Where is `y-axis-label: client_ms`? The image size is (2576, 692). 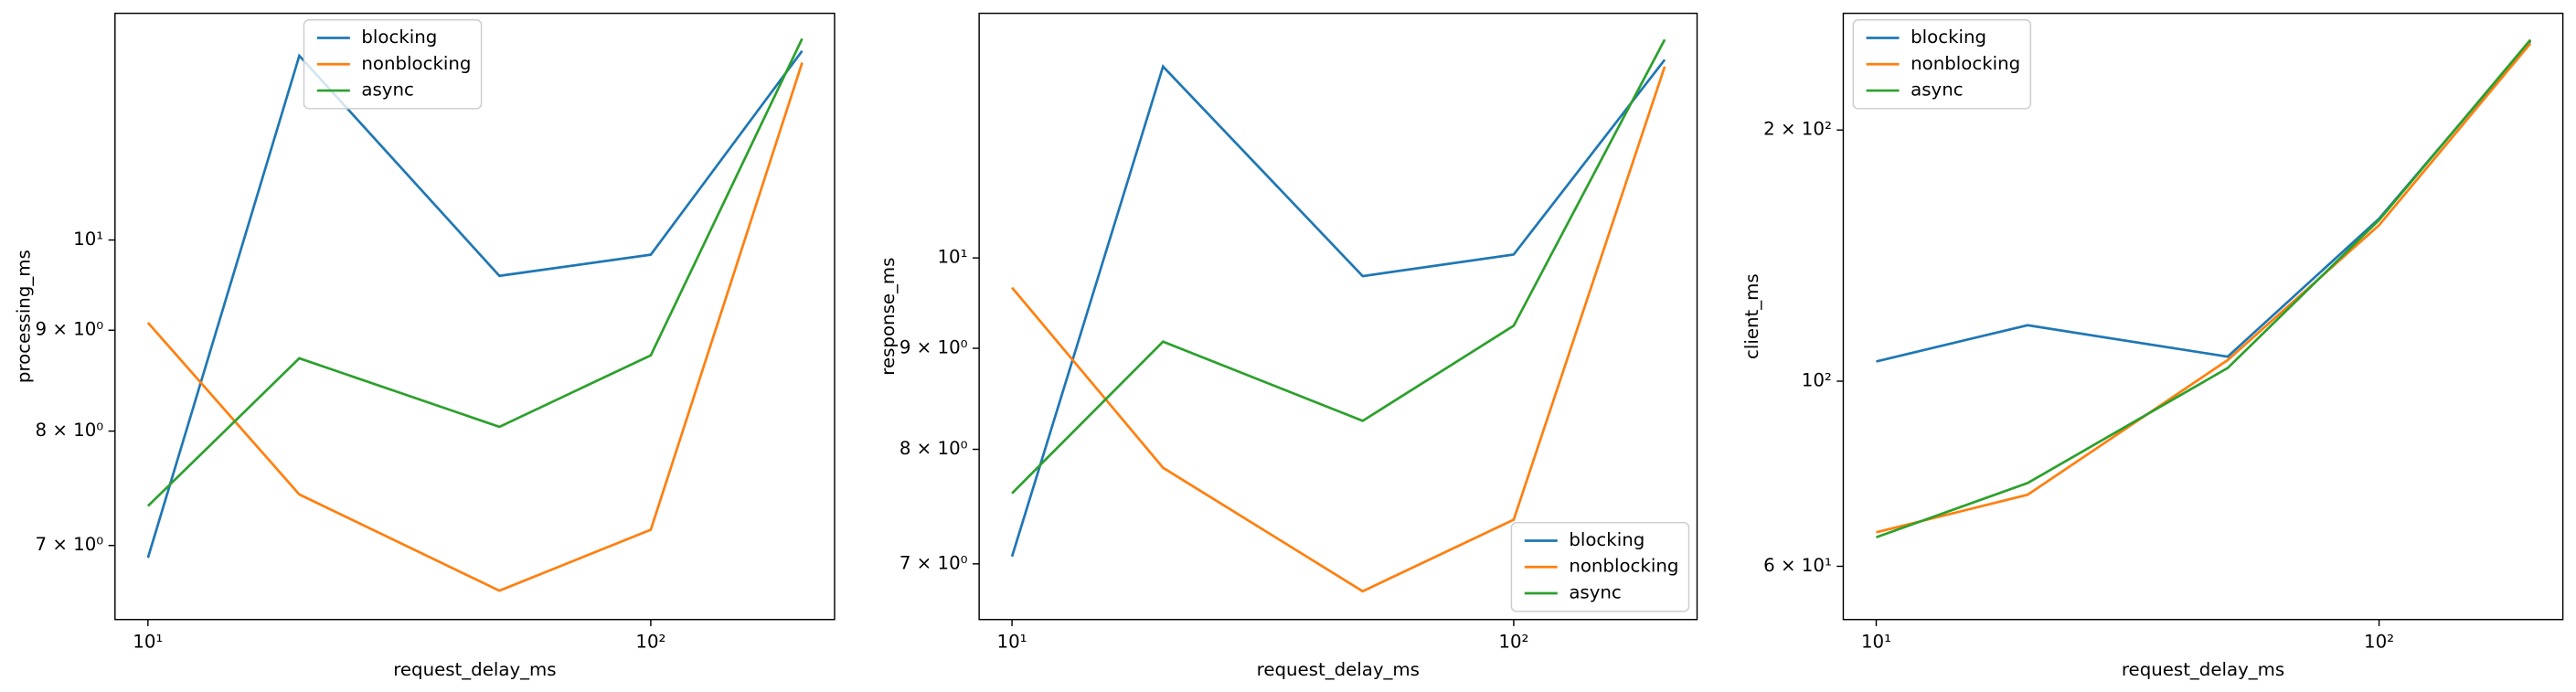 y-axis-label: client_ms is located at coordinates (1751, 316).